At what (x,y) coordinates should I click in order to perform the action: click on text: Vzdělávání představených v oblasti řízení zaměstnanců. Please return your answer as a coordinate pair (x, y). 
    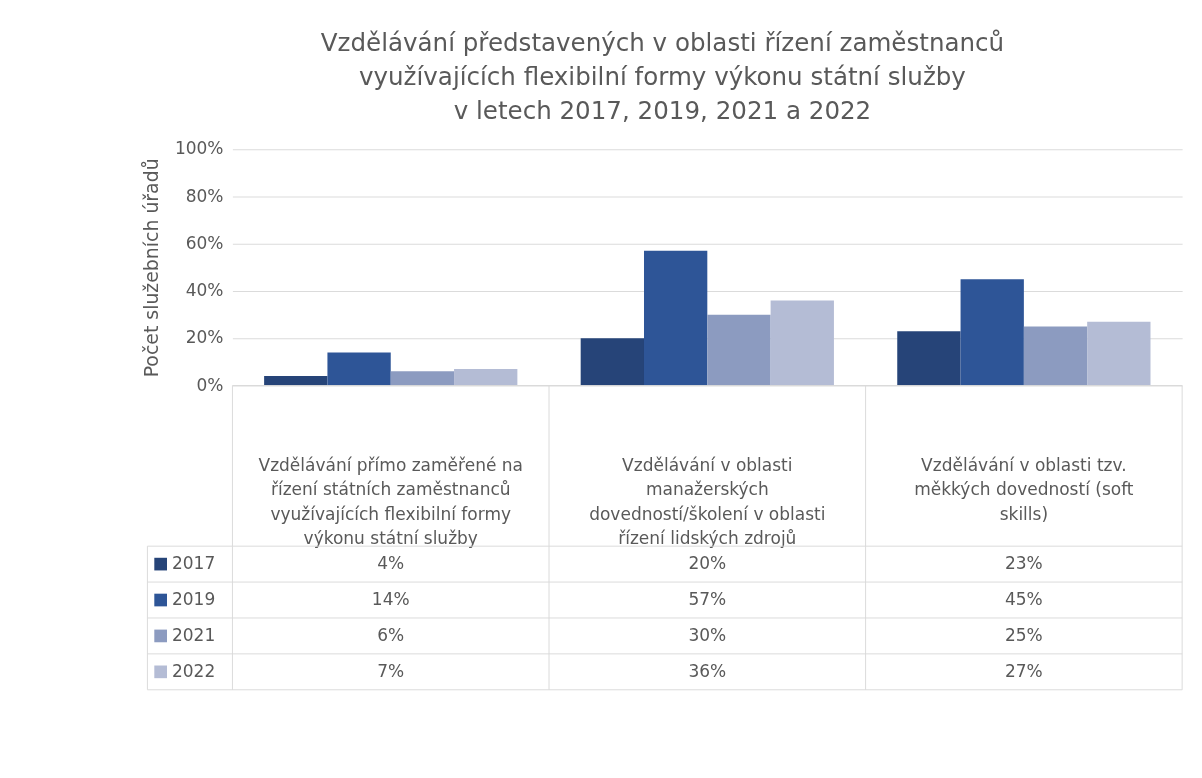
    Looking at the image, I should click on (662, 42).